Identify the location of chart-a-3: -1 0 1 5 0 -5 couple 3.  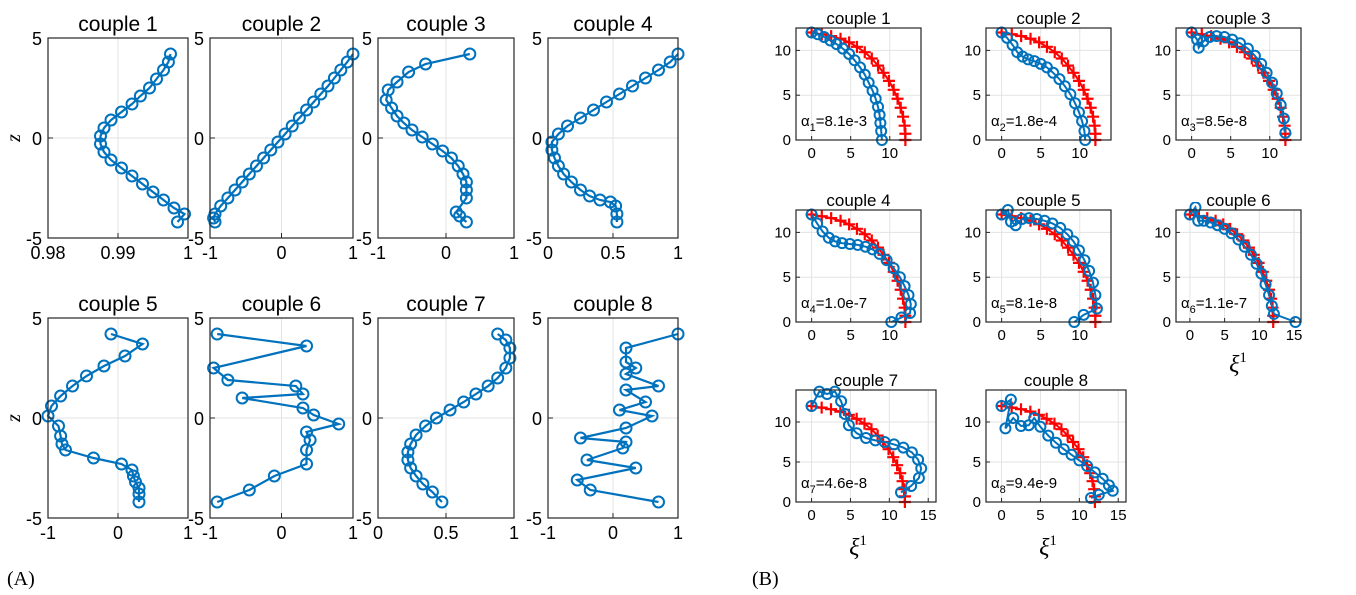
(437, 138).